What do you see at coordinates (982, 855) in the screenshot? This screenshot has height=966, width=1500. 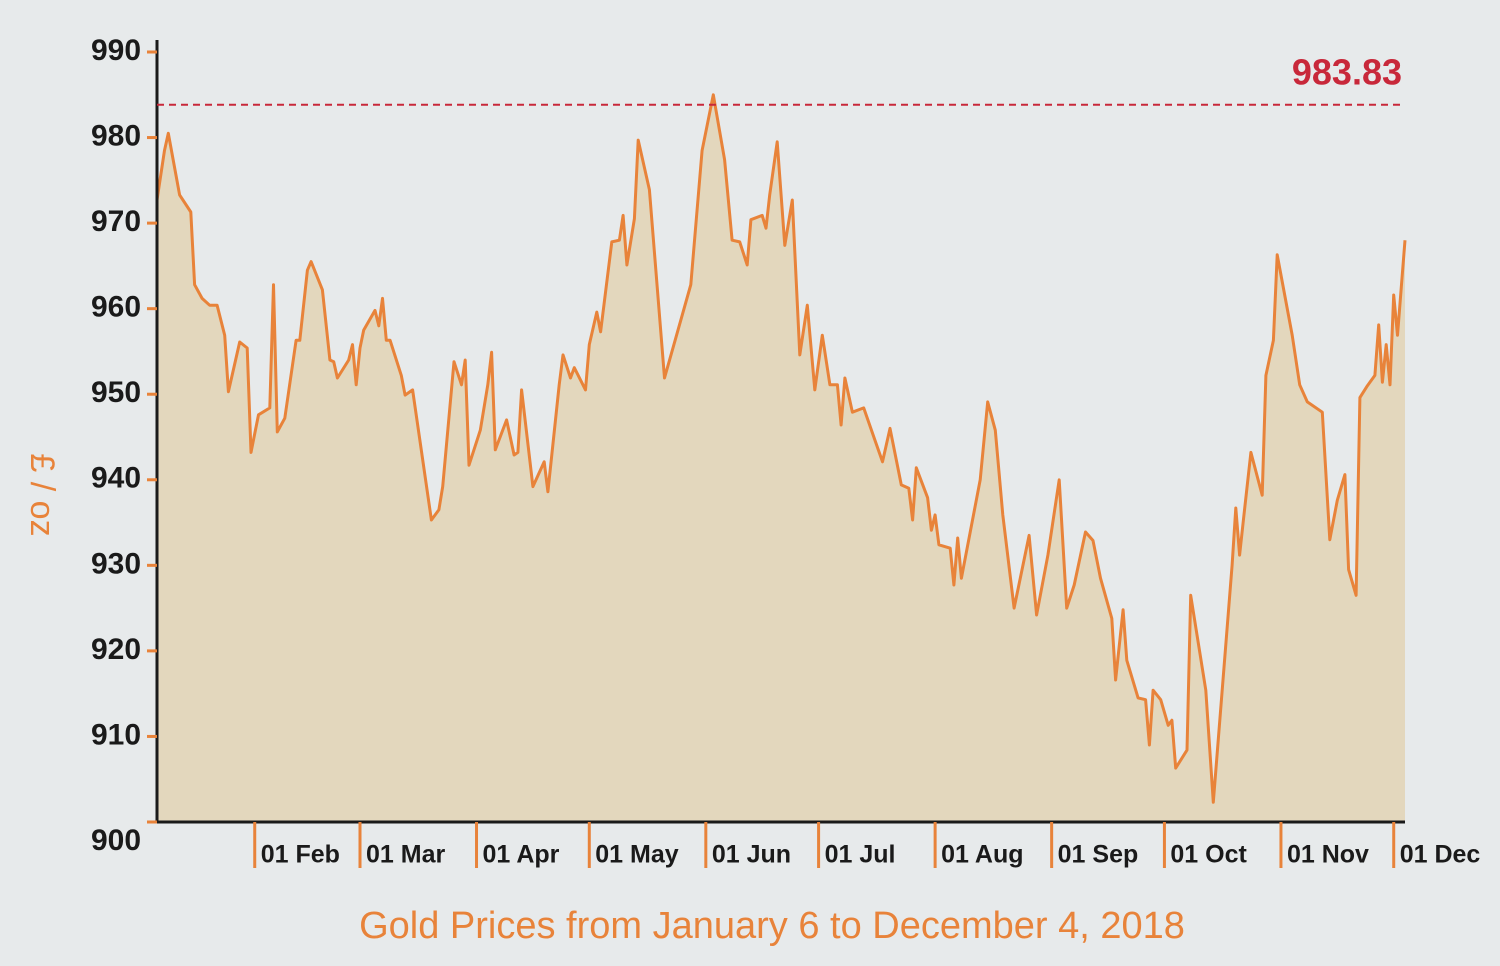 I see `x-tick-label: 01 Aug` at bounding box center [982, 855].